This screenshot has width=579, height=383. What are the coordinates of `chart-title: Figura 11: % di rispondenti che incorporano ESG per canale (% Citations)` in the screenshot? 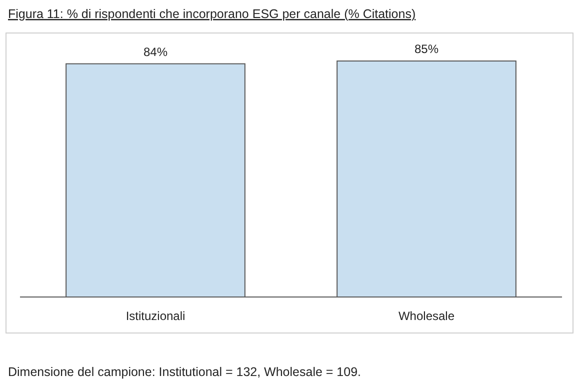 It's located at (212, 14).